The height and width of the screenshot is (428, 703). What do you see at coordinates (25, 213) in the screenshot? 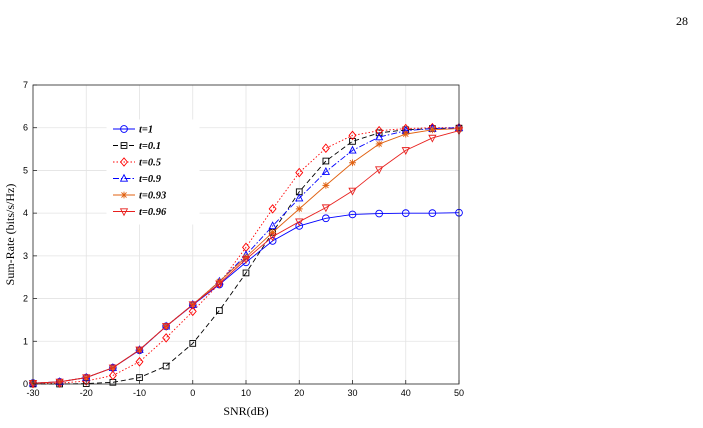
I see `y-tick-label: 4` at bounding box center [25, 213].